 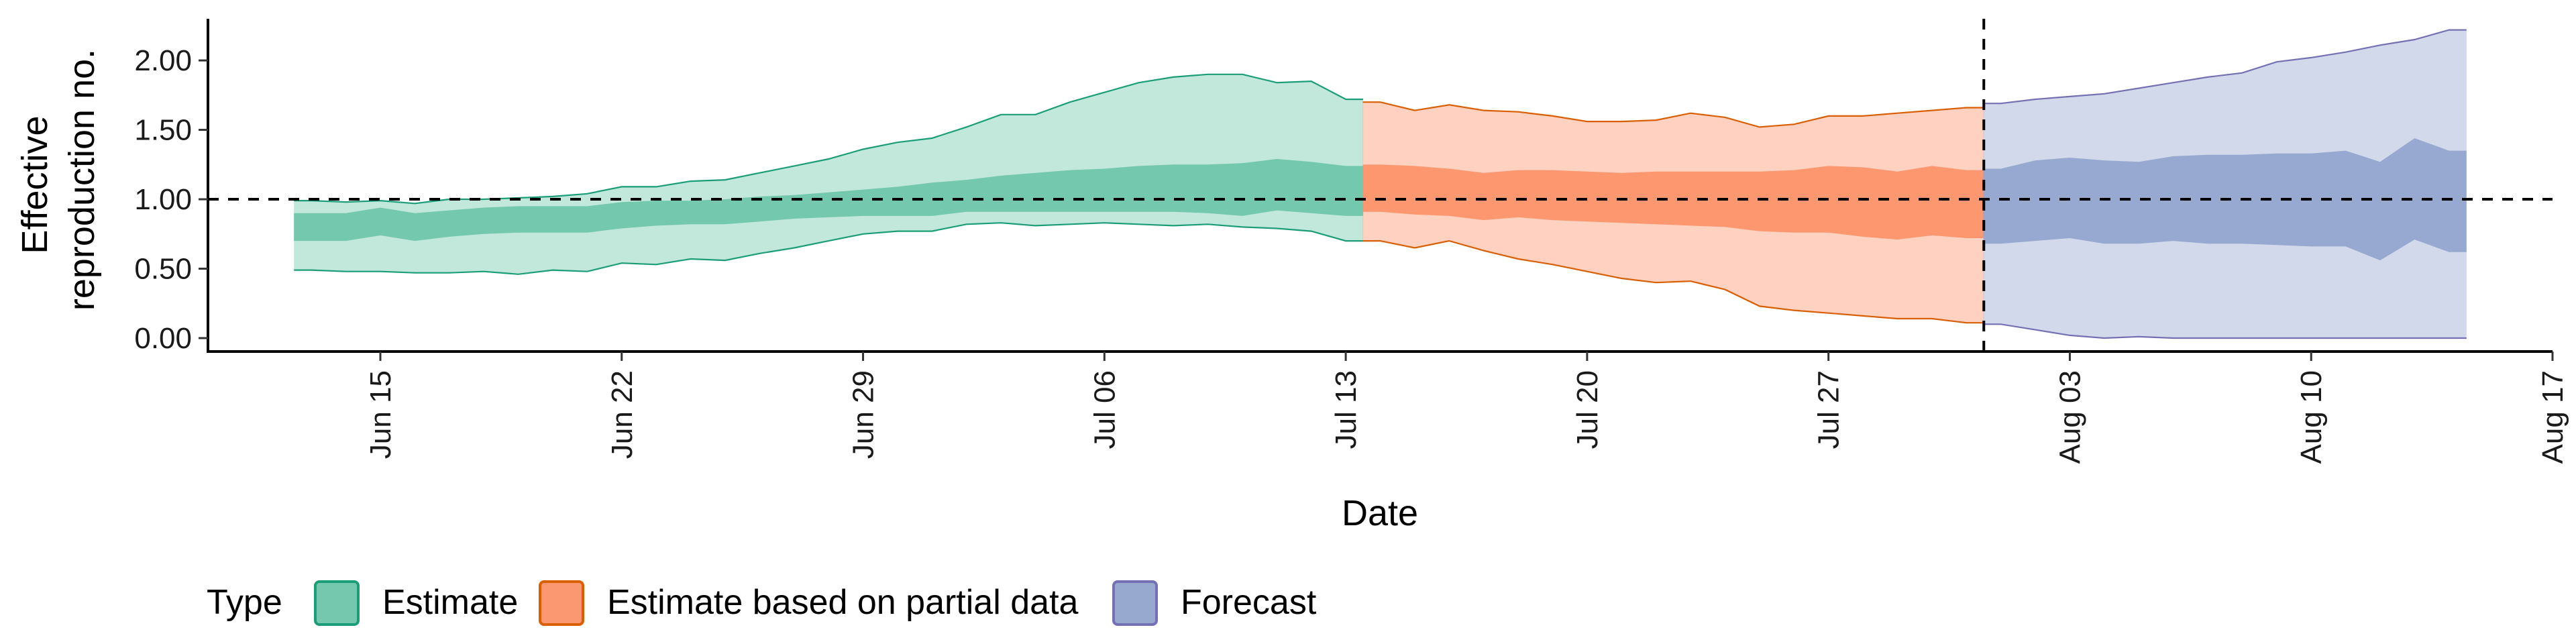 I want to click on legend-label: Forecast, so click(x=1249, y=602).